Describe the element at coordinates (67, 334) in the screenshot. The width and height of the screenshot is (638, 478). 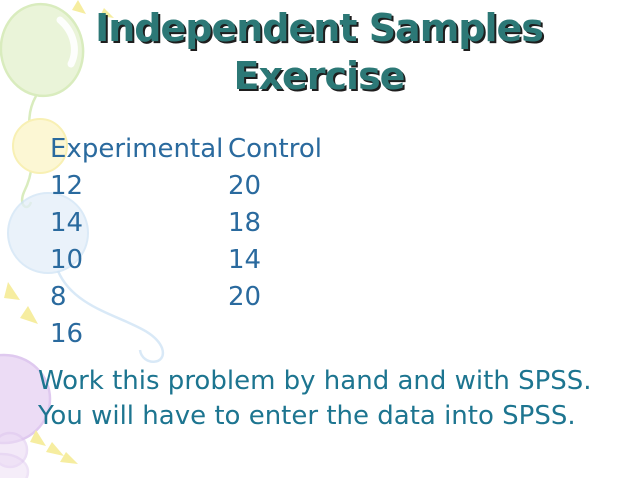
I see `table-cell-experimental: 16` at that location.